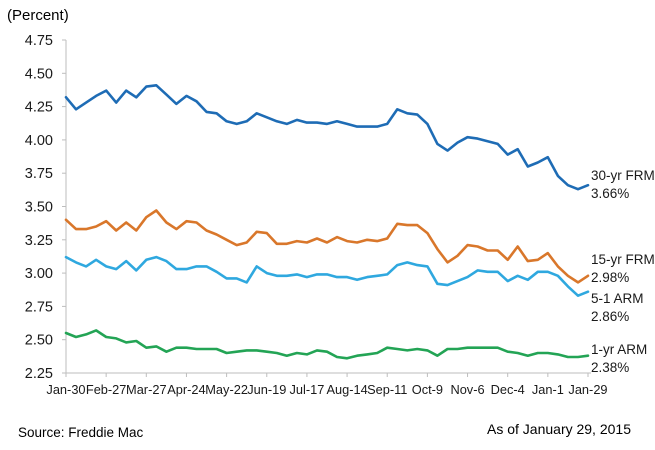 This screenshot has height=450, width=655. Describe the element at coordinates (306, 389) in the screenshot. I see `x-tick-label: Jul-17` at that location.